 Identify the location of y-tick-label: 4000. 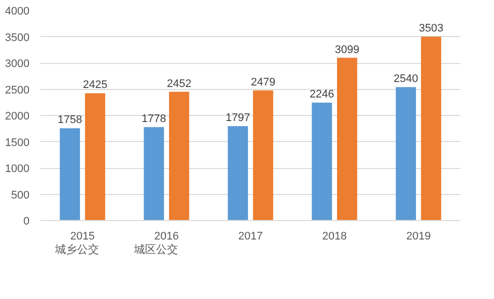
(17, 12).